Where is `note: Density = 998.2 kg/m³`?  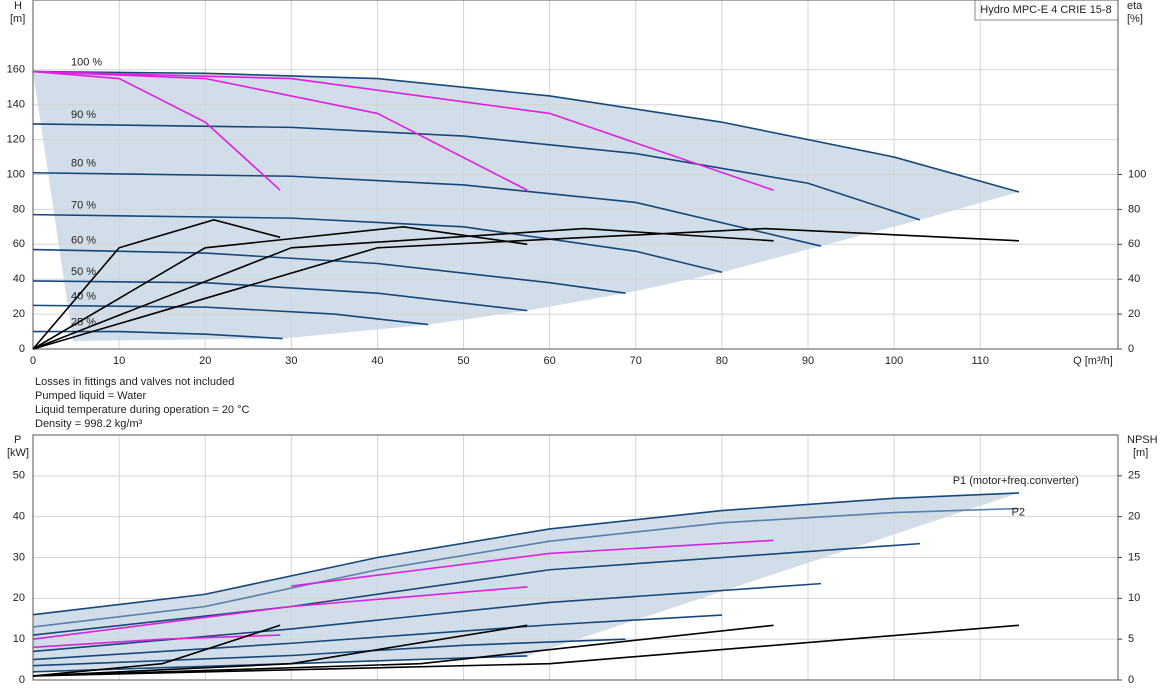 note: Density = 998.2 kg/m³ is located at coordinates (89, 424).